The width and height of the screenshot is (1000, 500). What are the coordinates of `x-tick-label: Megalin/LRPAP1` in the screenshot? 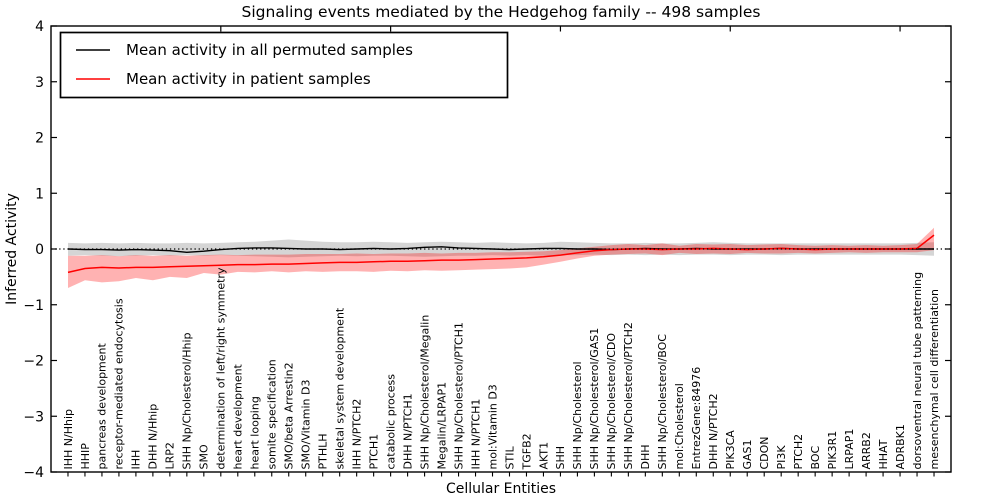 It's located at (441, 426).